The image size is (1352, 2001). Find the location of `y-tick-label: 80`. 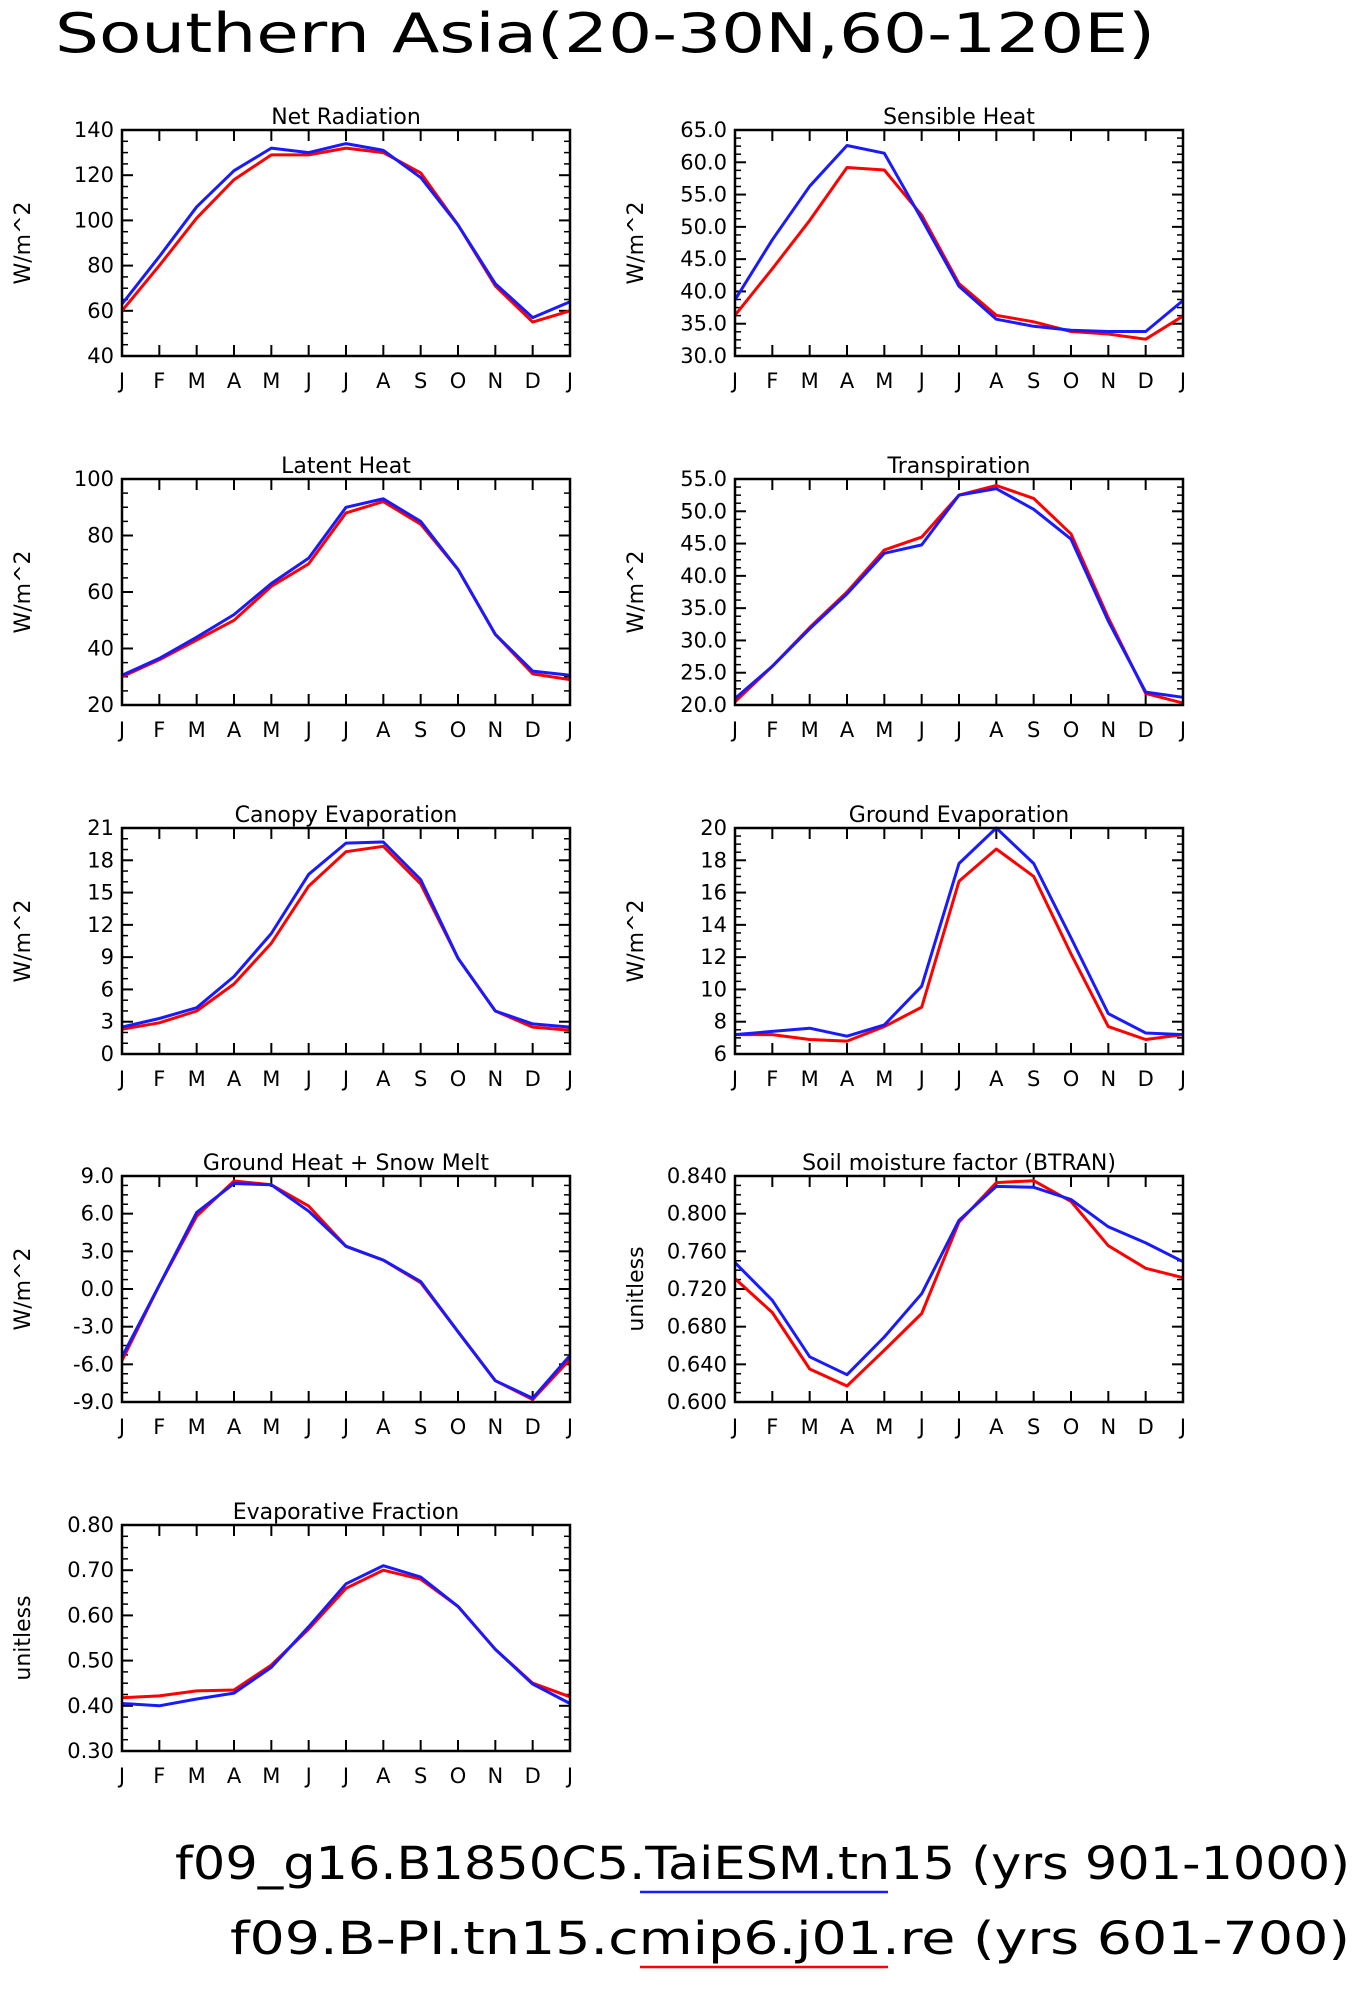

y-tick-label: 80 is located at coordinates (100, 536).